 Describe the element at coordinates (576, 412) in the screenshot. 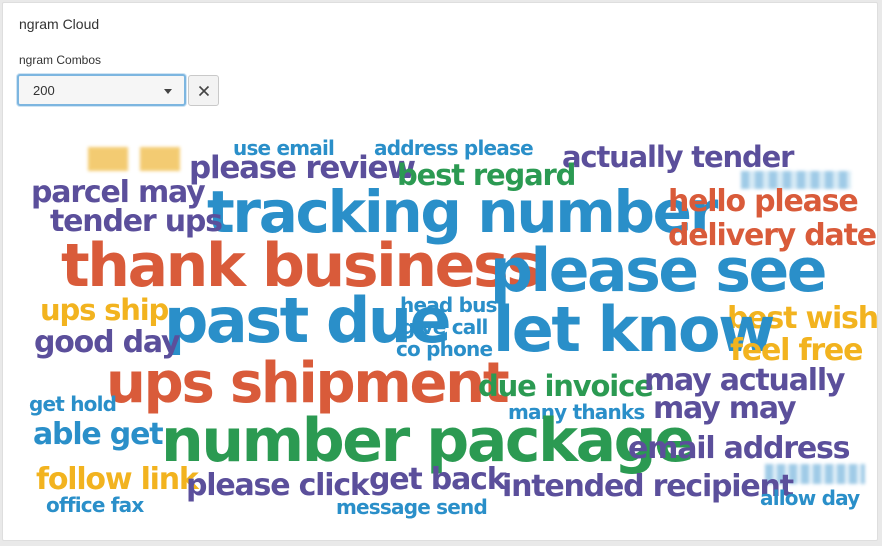

I see `word-many-thanks: many thanks` at that location.